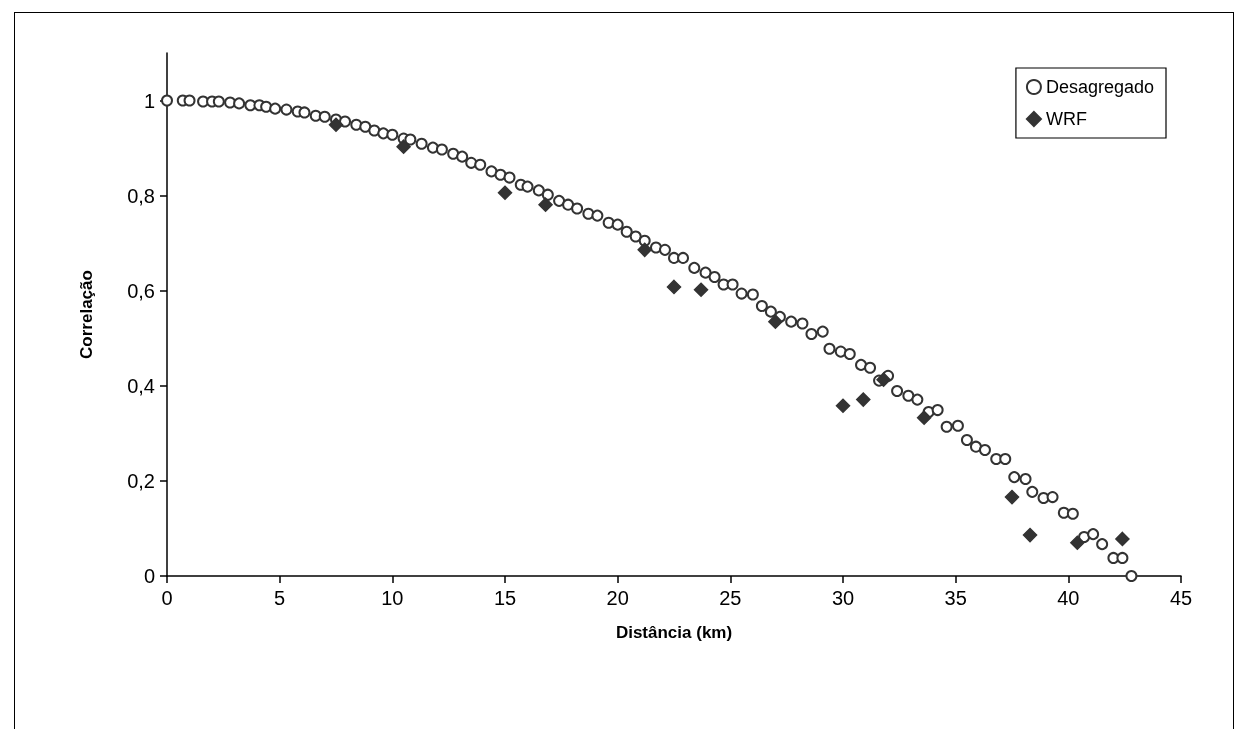 Image resolution: width=1248 pixels, height=729 pixels. What do you see at coordinates (141, 195) in the screenshot?
I see `y-tick-label: 0,8` at bounding box center [141, 195].